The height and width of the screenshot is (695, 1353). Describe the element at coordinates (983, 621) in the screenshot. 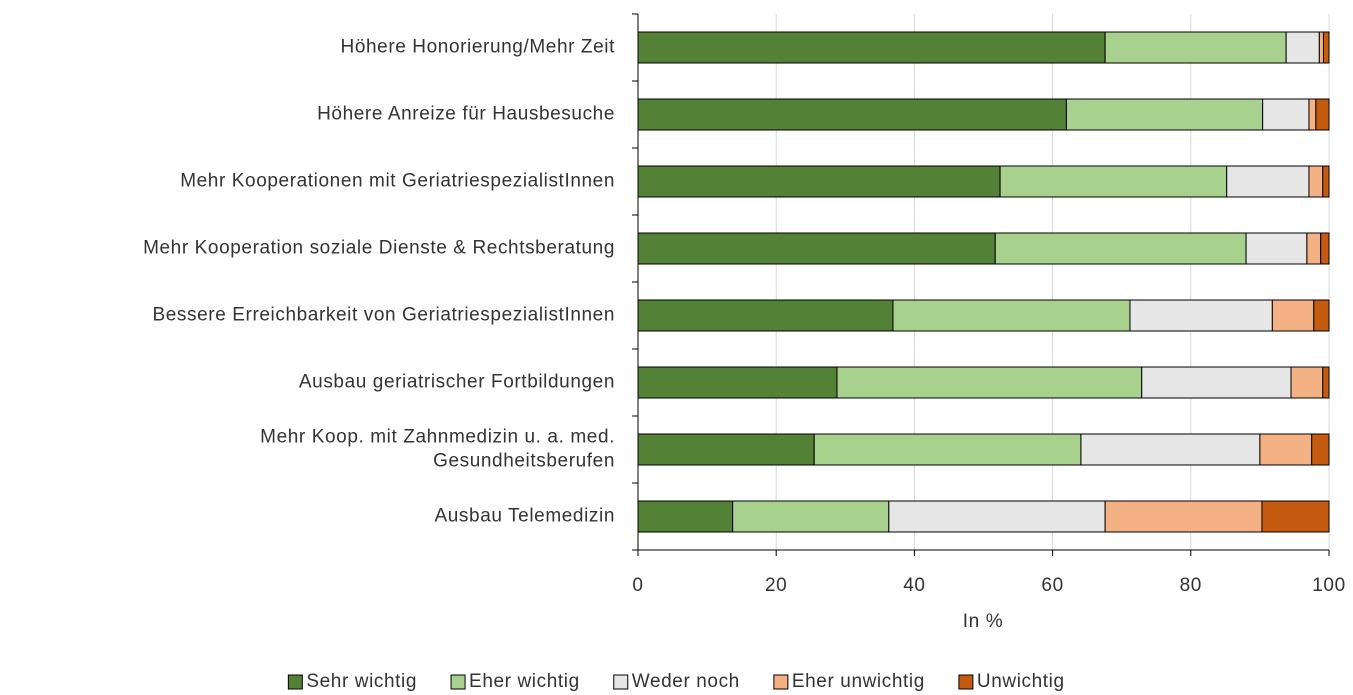

I see `x-axis-label: In %` at that location.